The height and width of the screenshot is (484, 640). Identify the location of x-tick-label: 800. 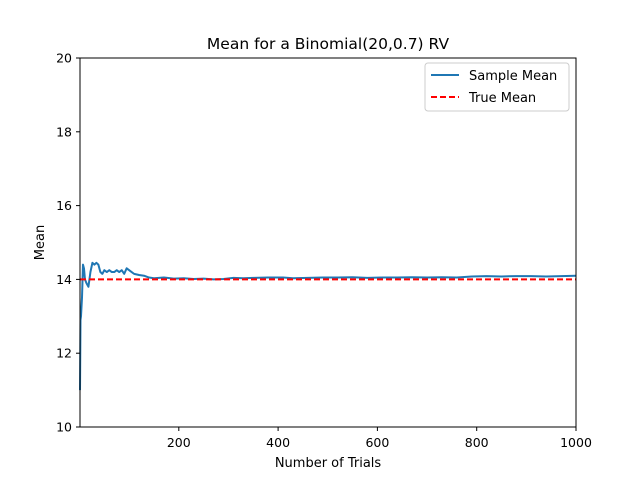
(477, 442).